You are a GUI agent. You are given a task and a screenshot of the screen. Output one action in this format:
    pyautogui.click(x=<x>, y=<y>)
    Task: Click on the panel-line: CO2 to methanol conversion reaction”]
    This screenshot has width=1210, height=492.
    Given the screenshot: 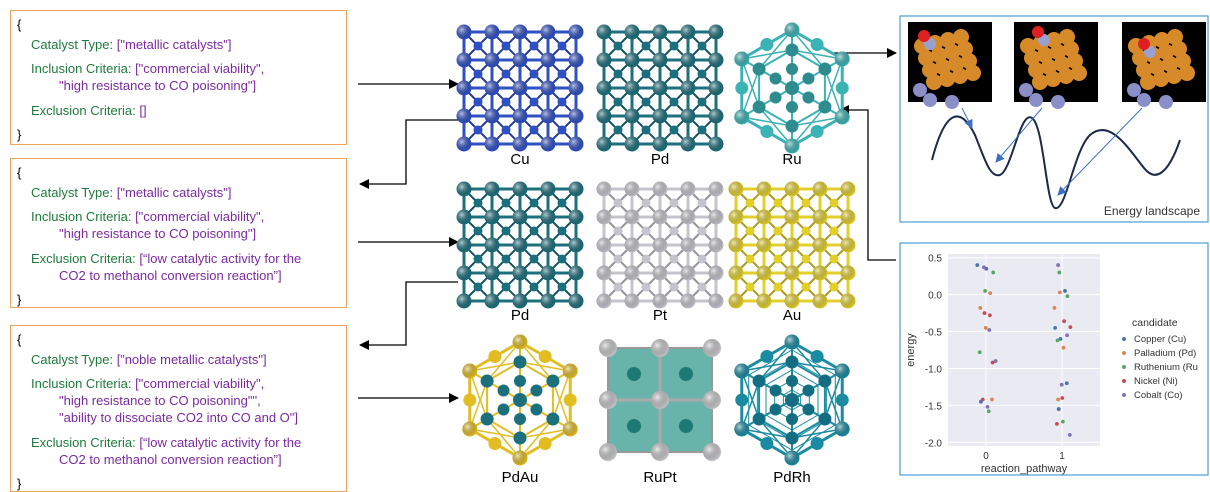 What is the action you would take?
    pyautogui.click(x=170, y=460)
    